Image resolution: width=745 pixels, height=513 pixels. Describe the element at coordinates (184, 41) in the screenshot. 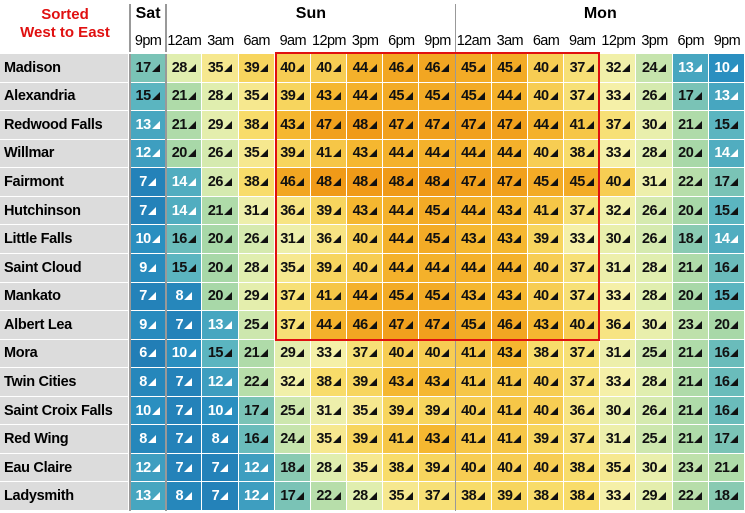

I see `time-label: 12am` at that location.